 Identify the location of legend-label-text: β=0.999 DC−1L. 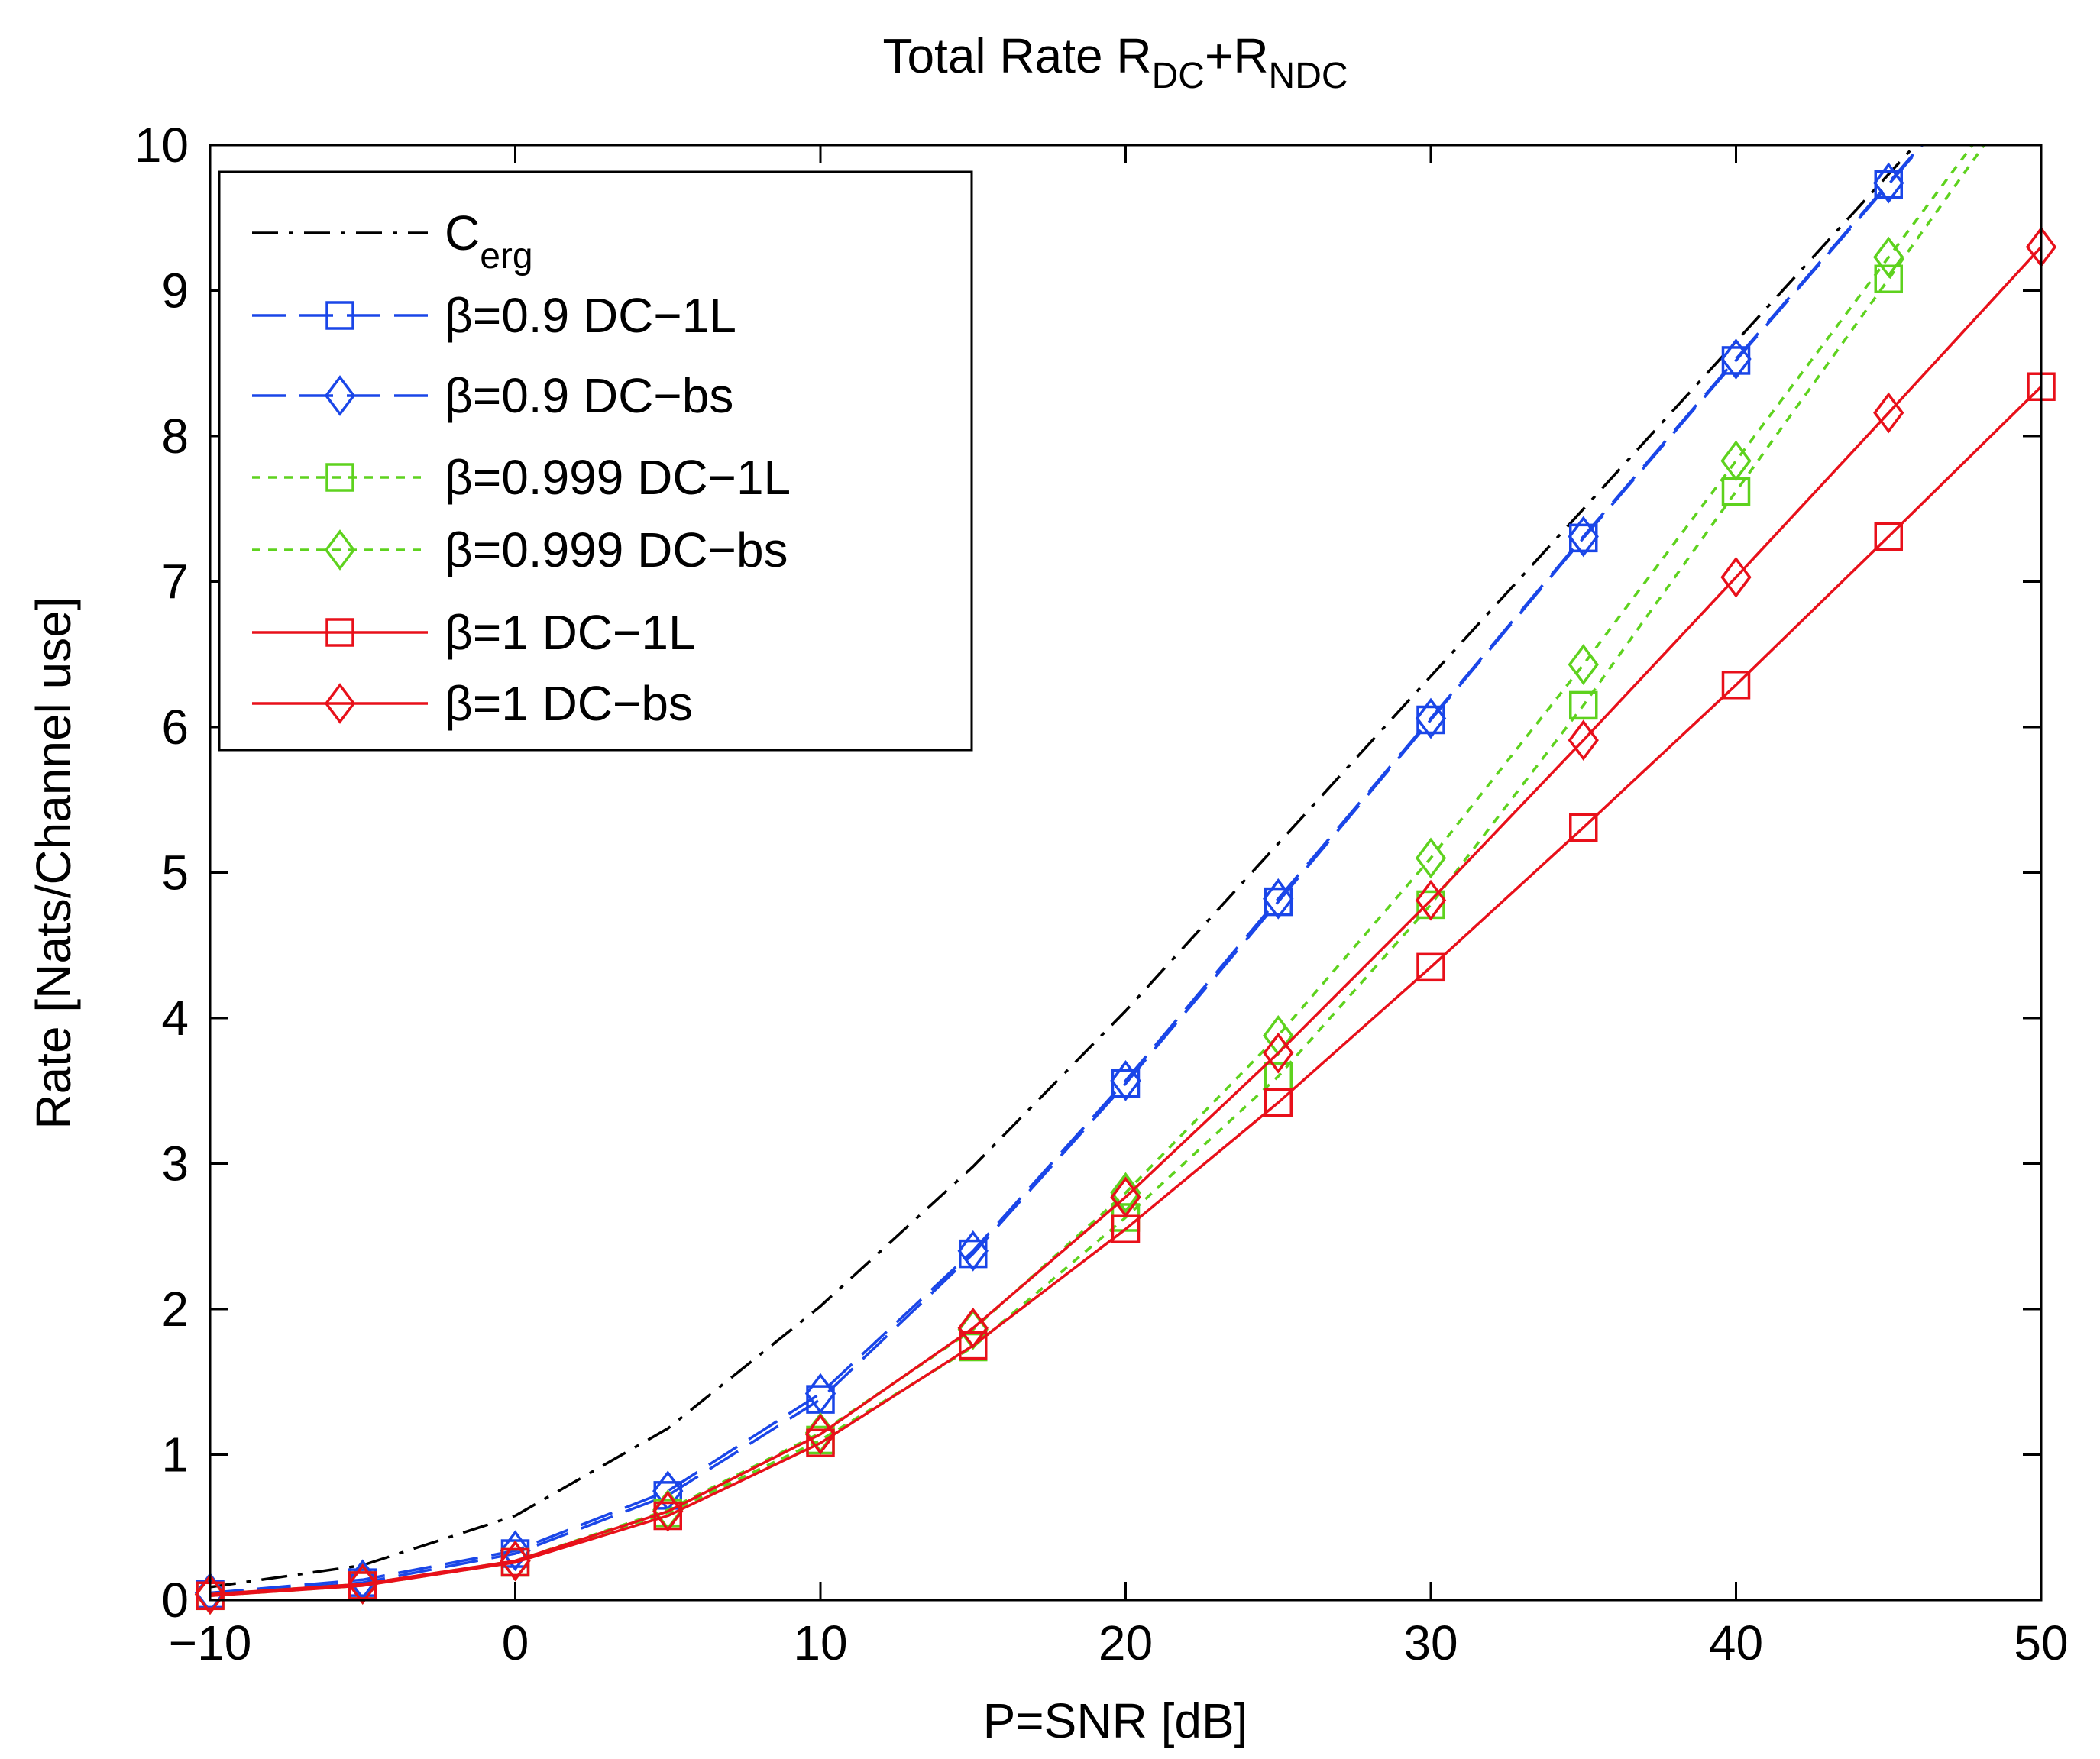
(618, 477).